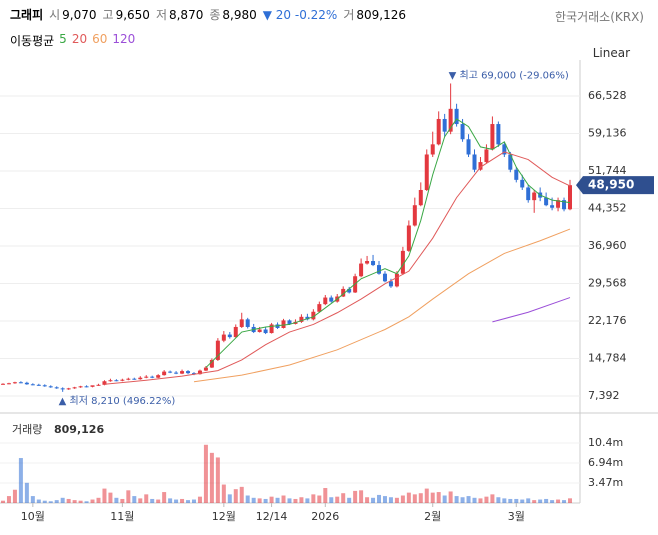 The width and height of the screenshot is (658, 535). I want to click on x-tick-label: 11월, so click(122, 516).